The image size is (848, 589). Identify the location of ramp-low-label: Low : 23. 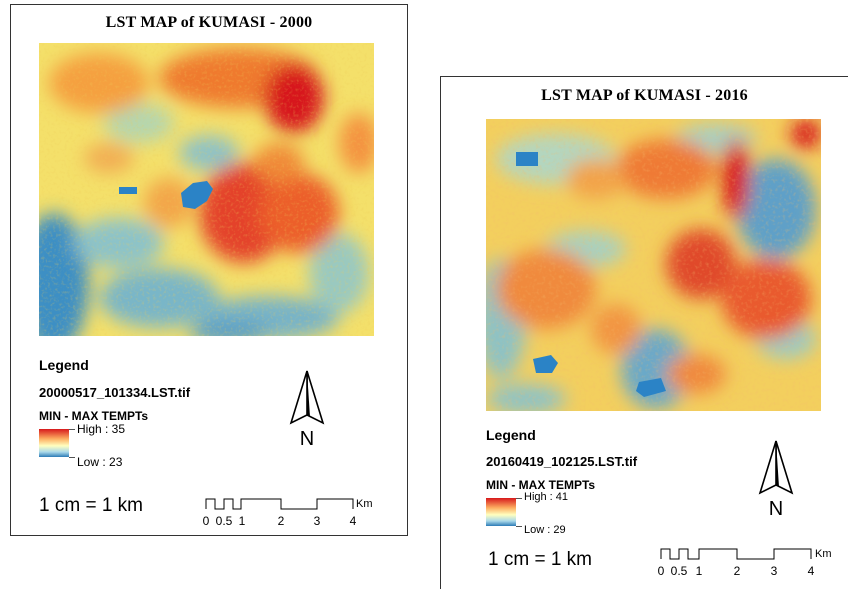
(100, 462).